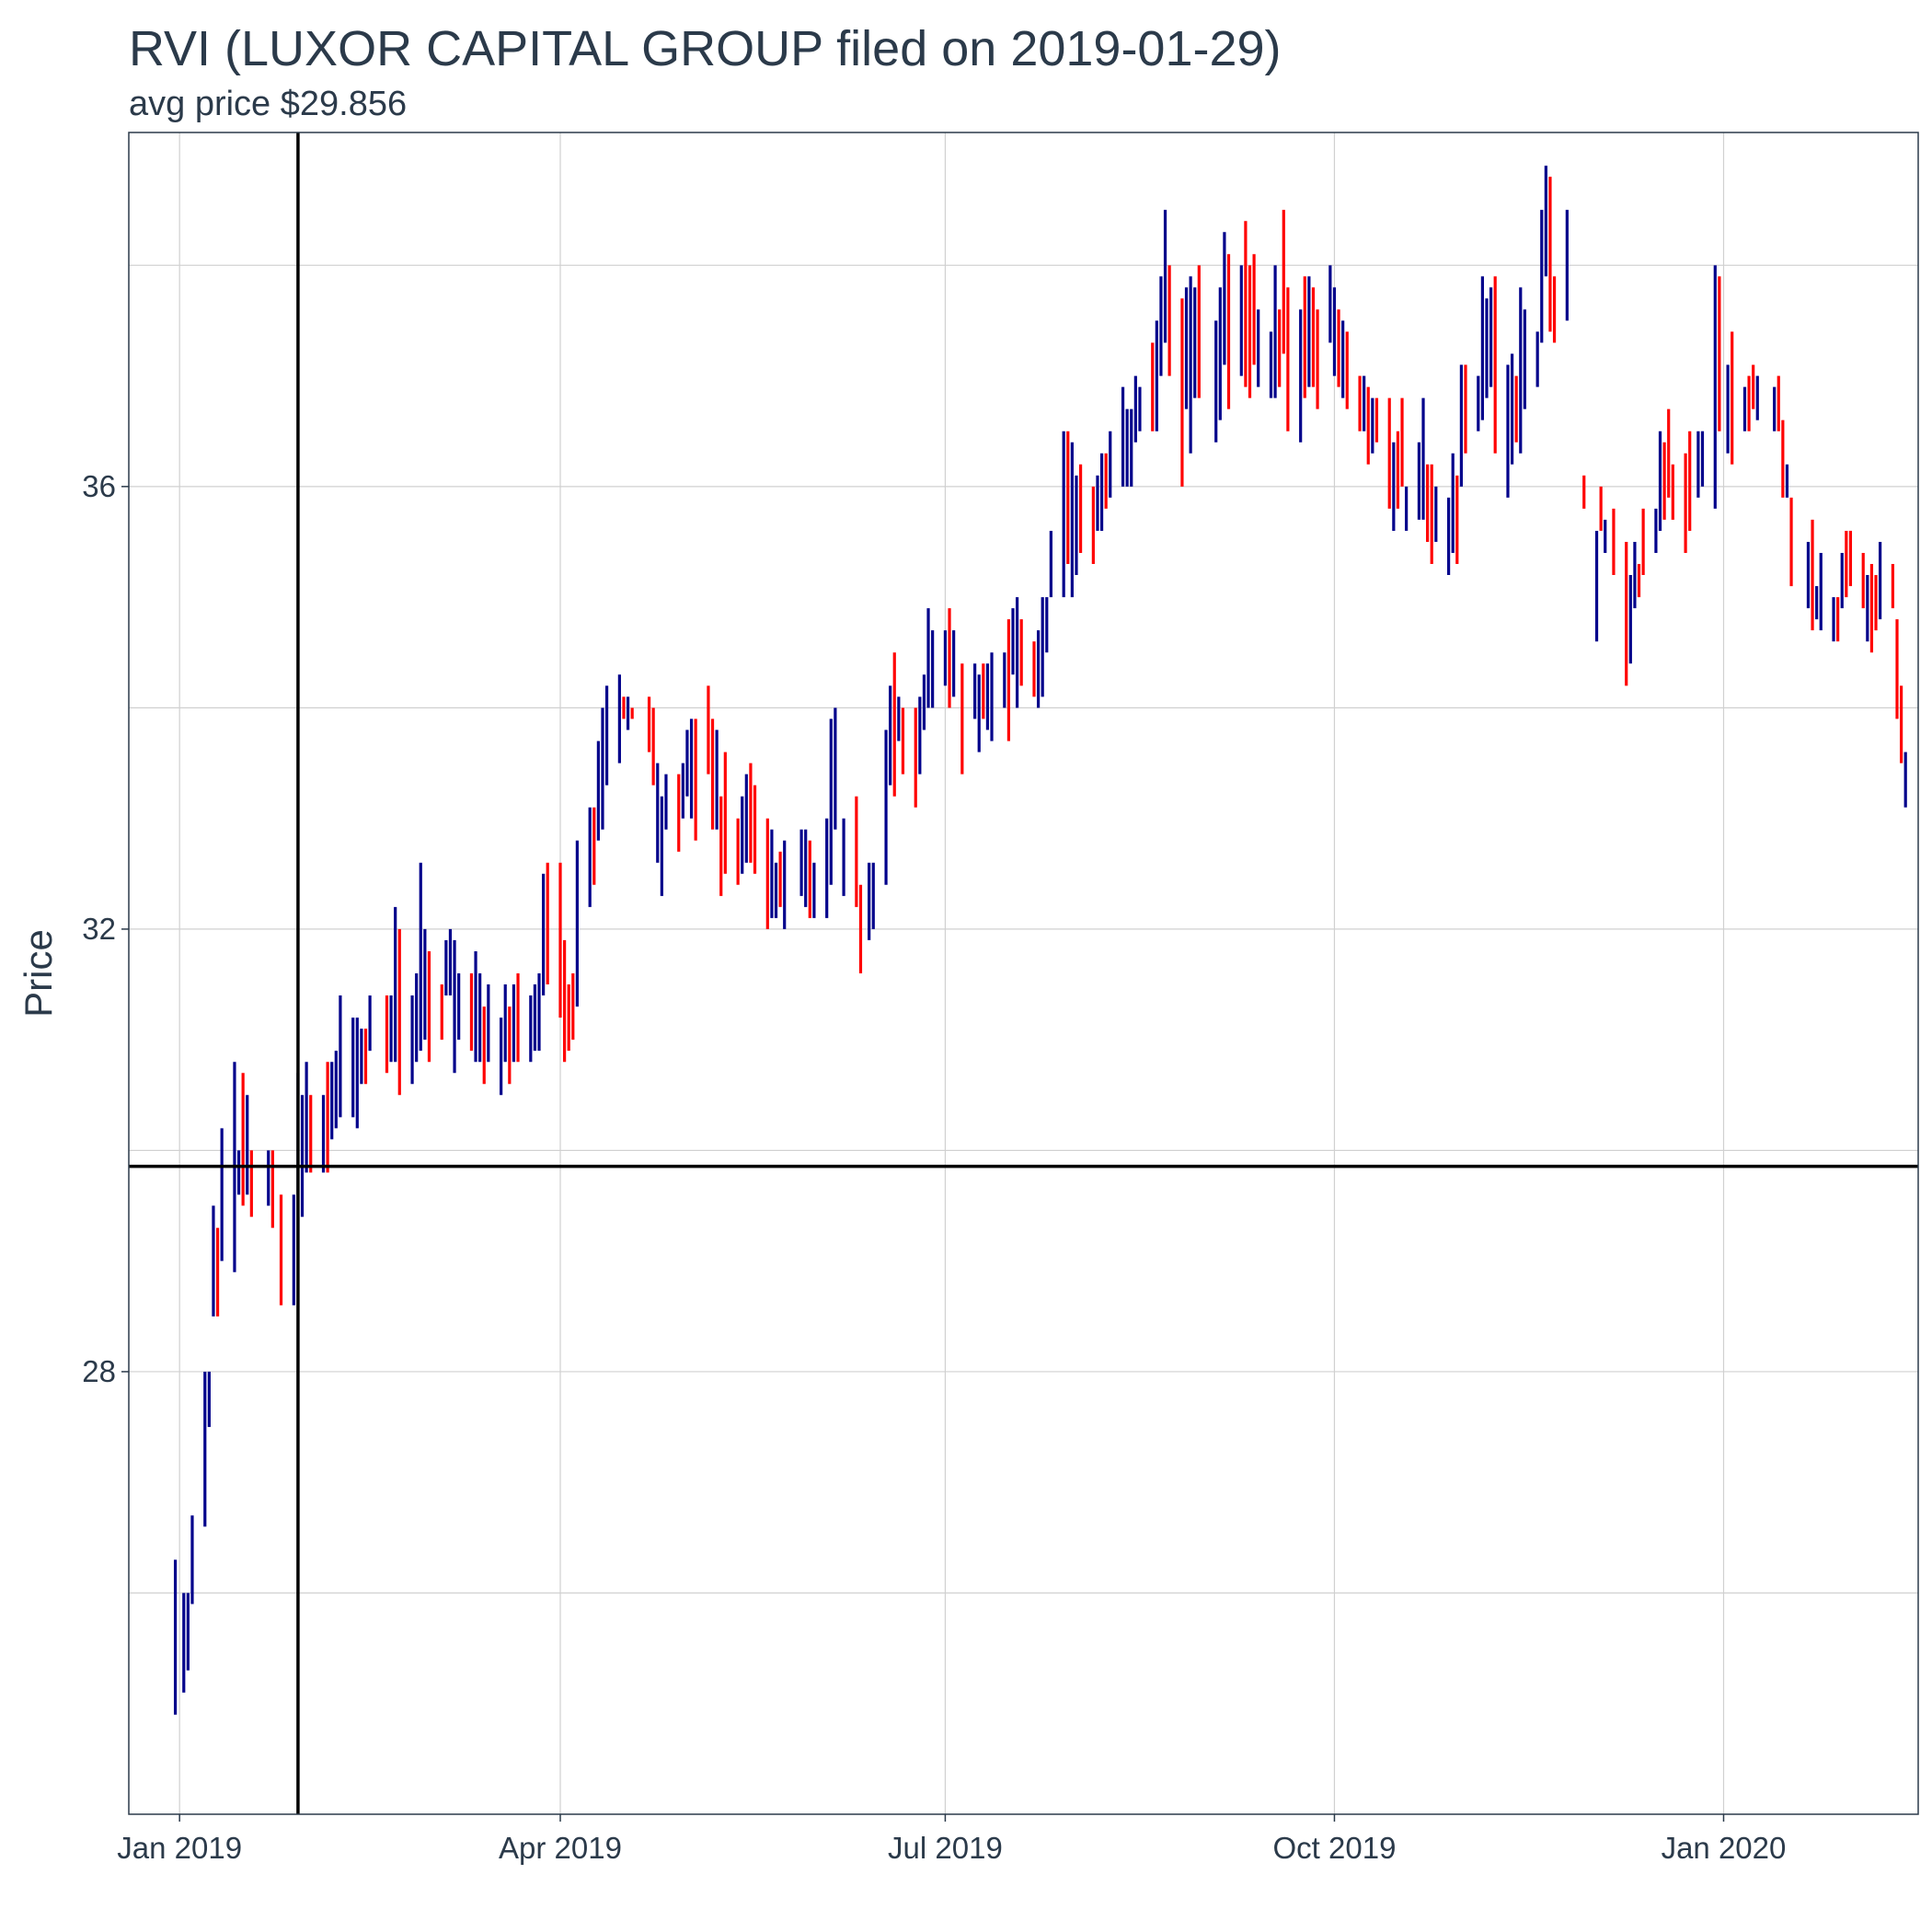 The width and height of the screenshot is (1932, 1932). What do you see at coordinates (560, 1848) in the screenshot?
I see `x-tick-label: Apr 2019` at bounding box center [560, 1848].